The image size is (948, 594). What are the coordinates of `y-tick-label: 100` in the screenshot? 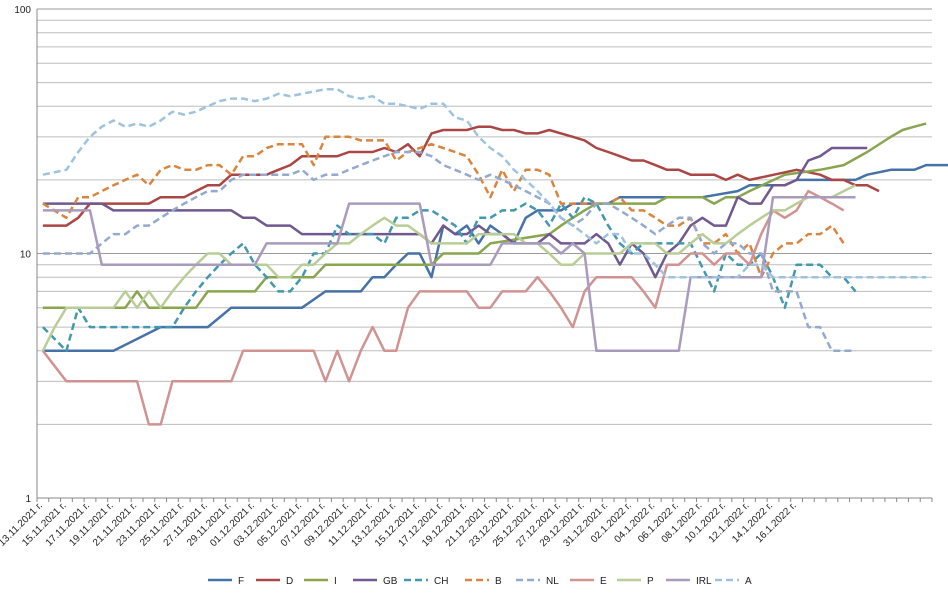 It's located at (22, 10).